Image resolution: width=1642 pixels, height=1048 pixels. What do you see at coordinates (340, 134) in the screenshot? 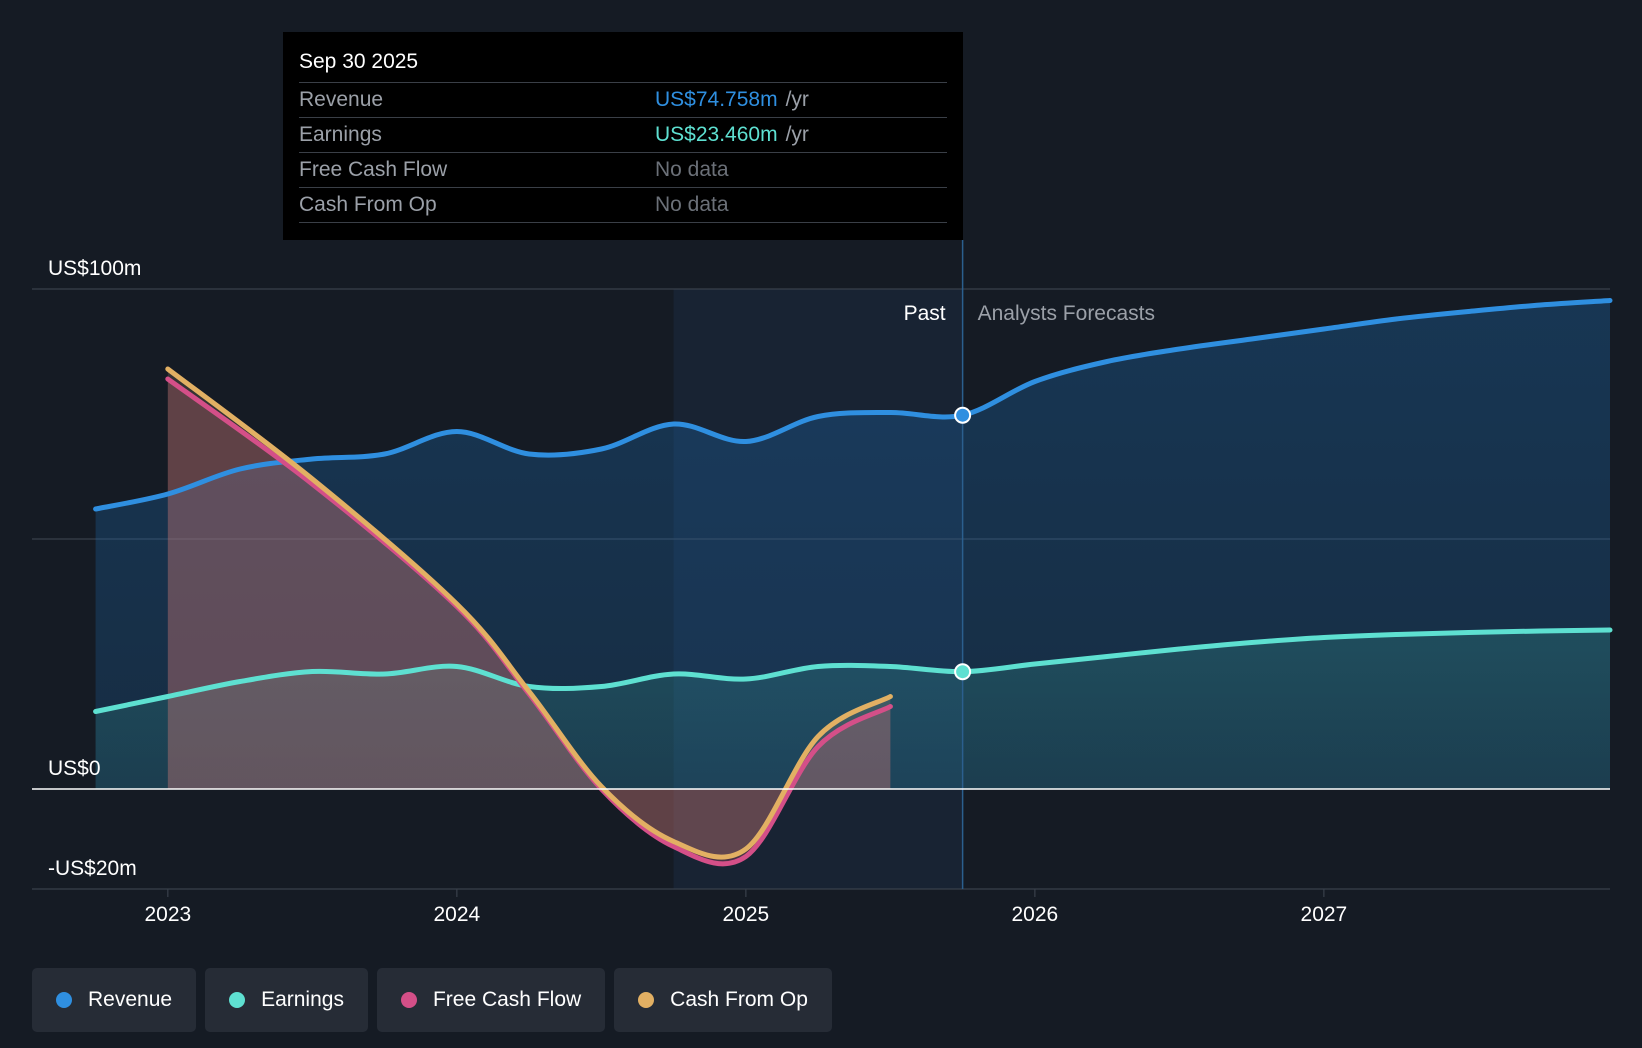
I see `tooltip-label: Earnings` at bounding box center [340, 134].